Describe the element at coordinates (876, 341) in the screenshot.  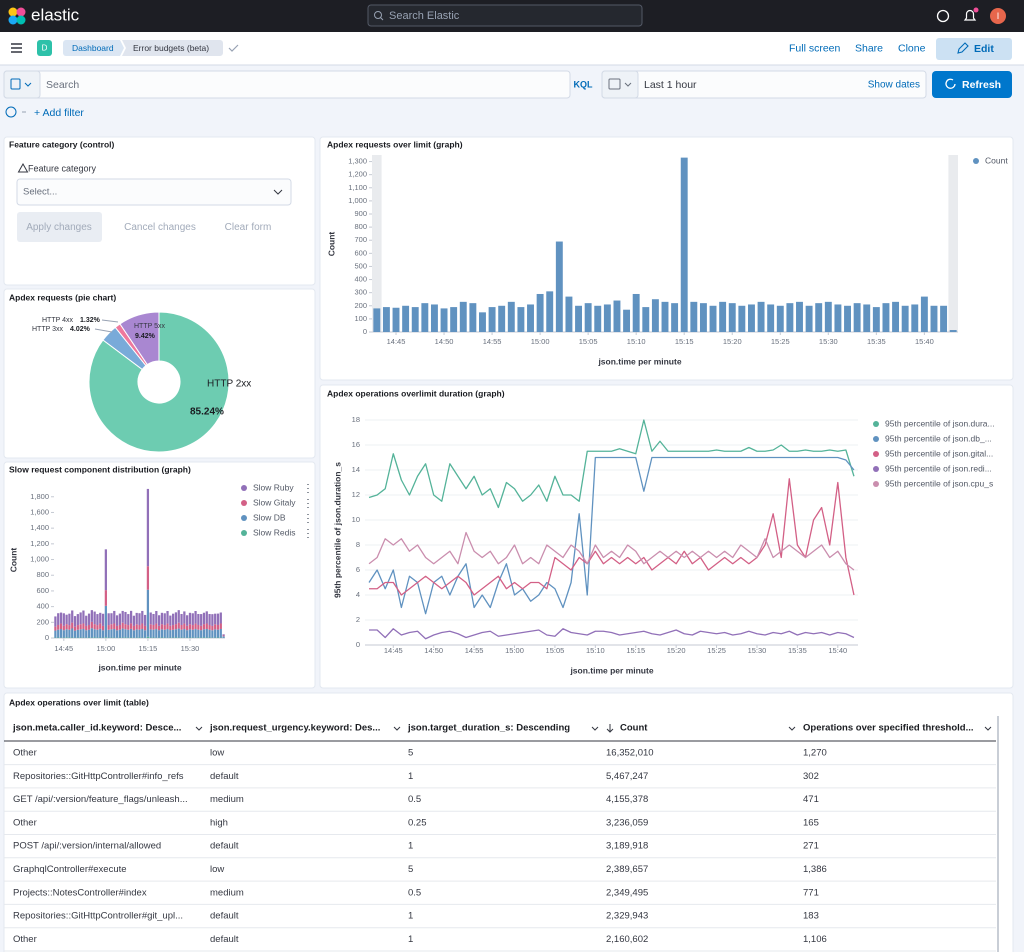
I see `x-tick-label: 15:35` at that location.